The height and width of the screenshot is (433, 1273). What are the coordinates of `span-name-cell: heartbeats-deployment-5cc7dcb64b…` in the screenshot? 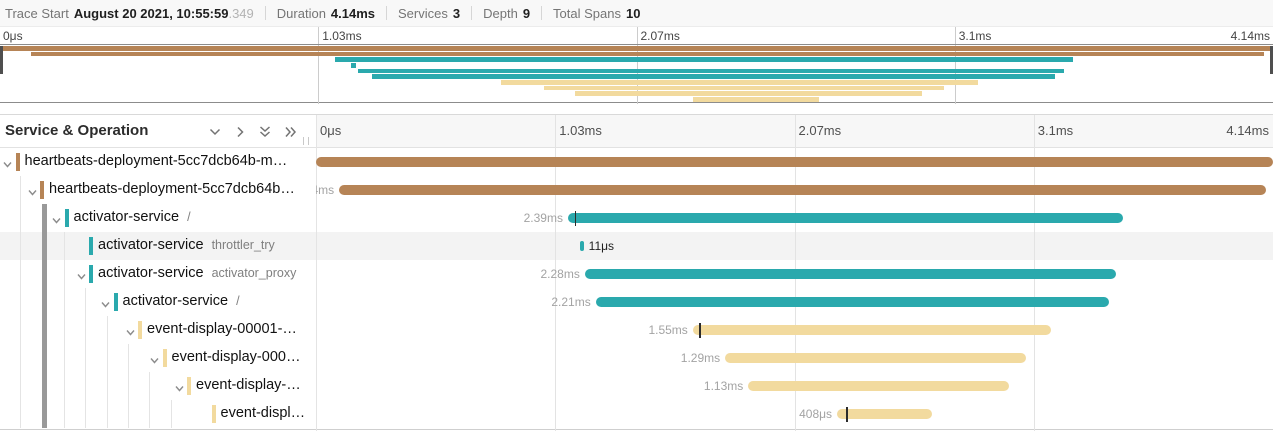 It's located at (158, 190).